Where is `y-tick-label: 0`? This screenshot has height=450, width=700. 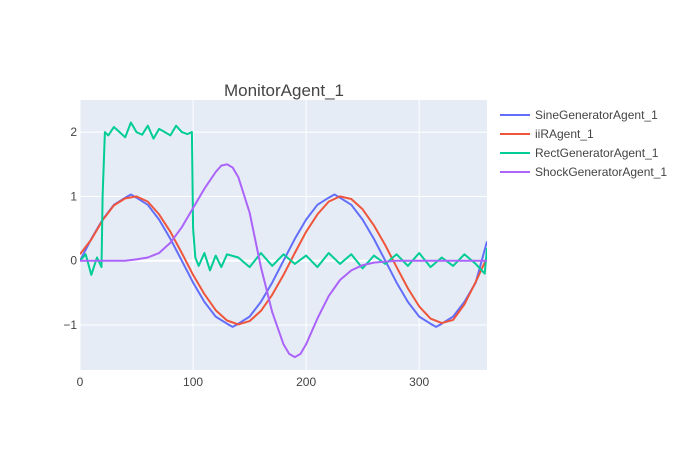
y-tick-label: 0 is located at coordinates (73, 261).